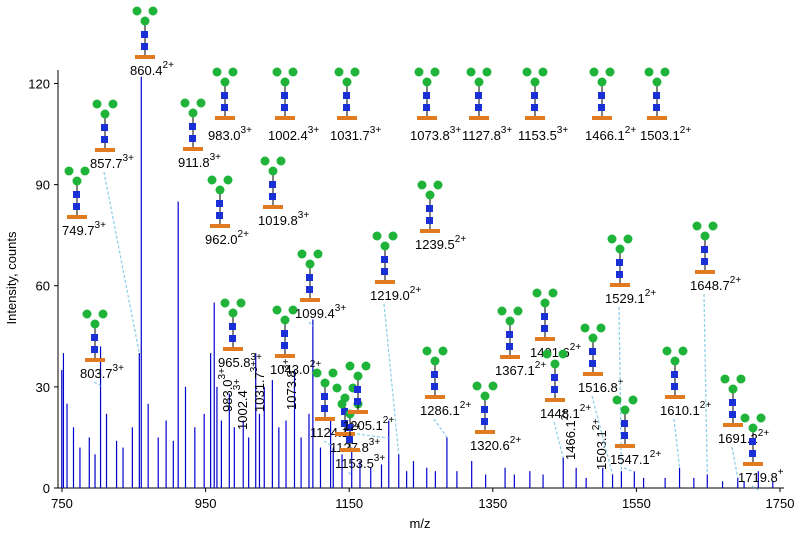 This screenshot has width=798, height=534. I want to click on peak-label: 803.73+, so click(102, 372).